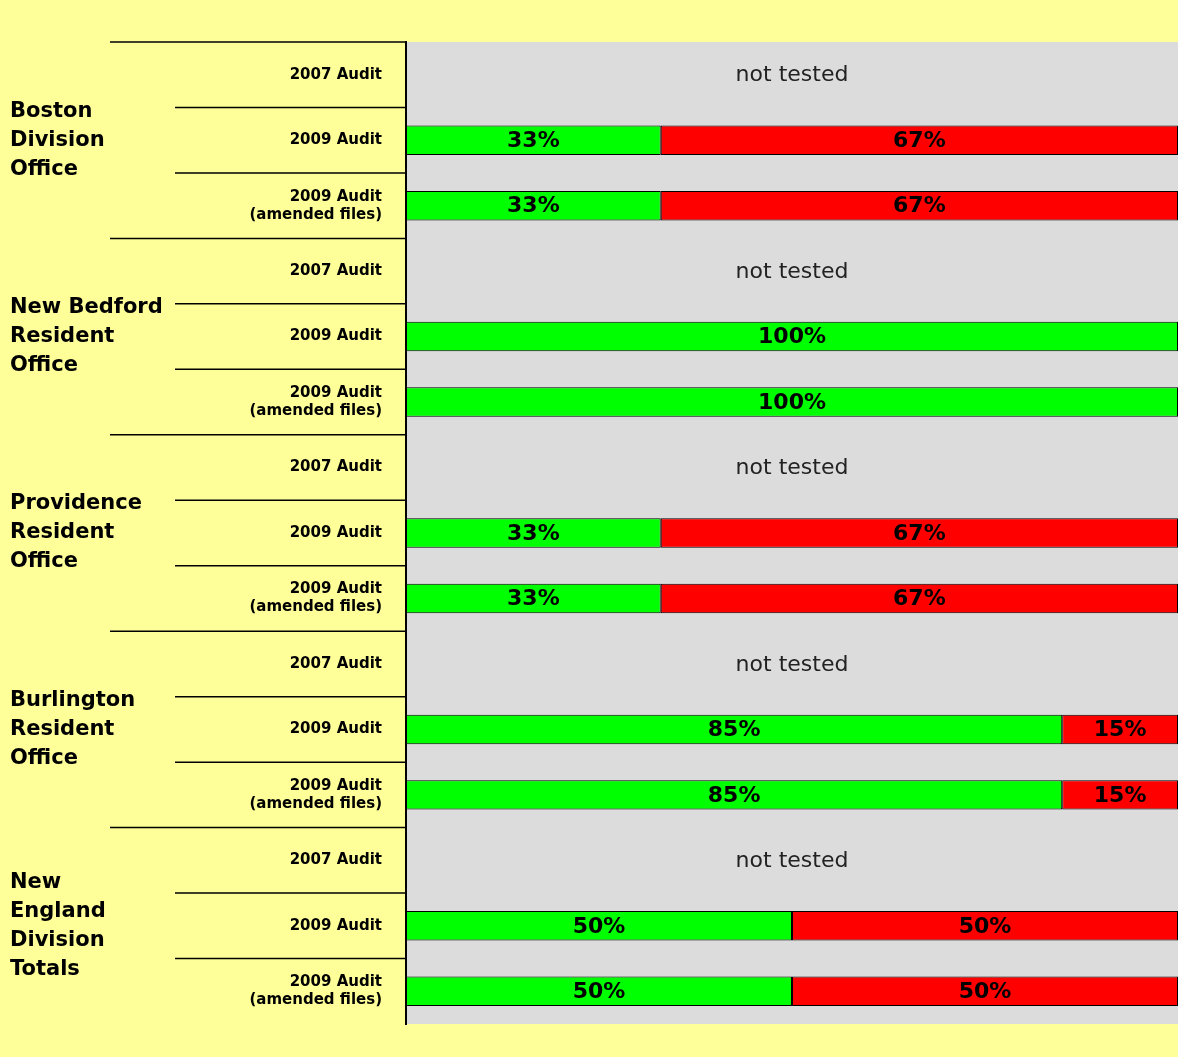  I want to click on text: New England Division Totals, so click(58, 924).